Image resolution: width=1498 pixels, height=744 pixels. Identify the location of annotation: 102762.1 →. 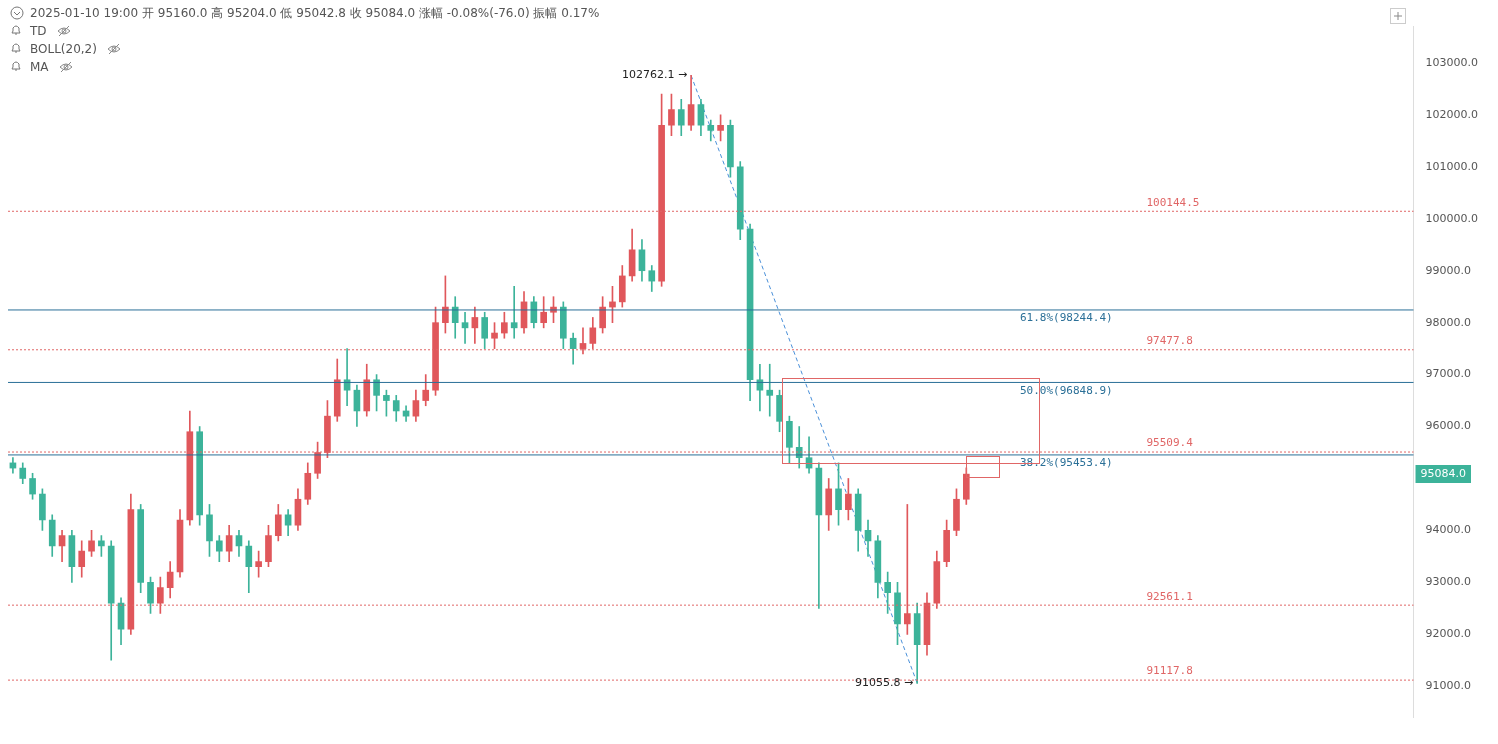
(654, 75).